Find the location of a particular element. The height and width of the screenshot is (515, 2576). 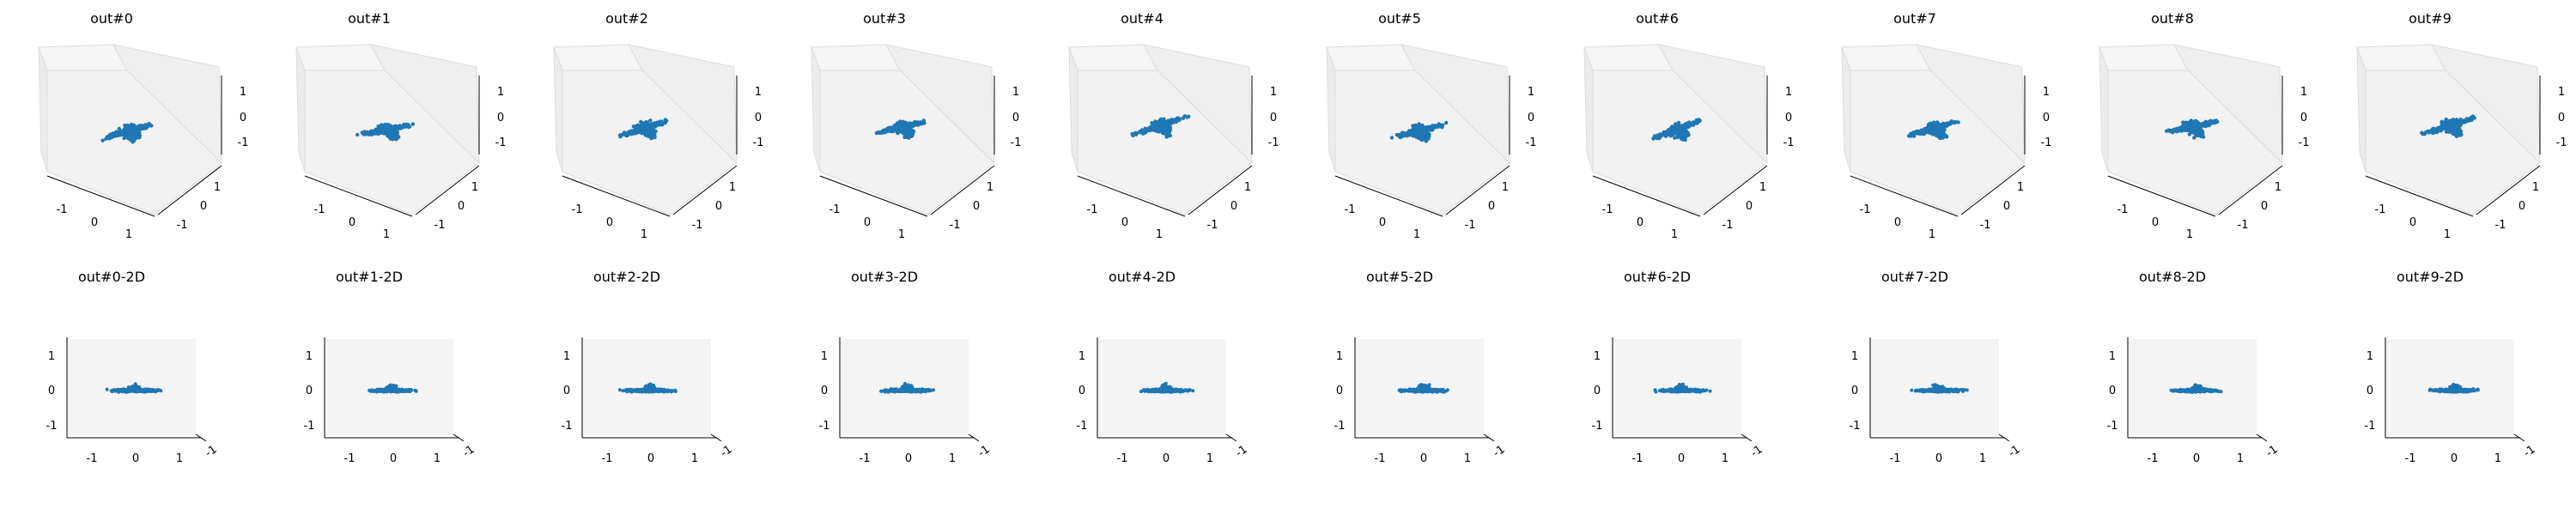

chart-title: out#7 is located at coordinates (1915, 18).